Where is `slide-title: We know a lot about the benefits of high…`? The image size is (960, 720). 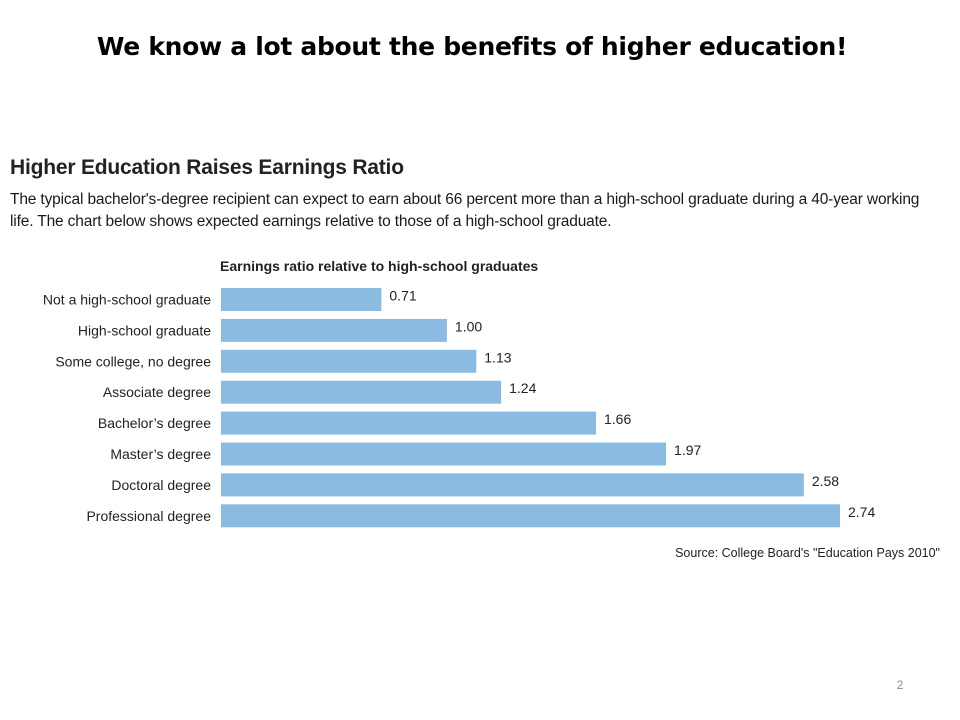 slide-title: We know a lot about the benefits of high… is located at coordinates (472, 46).